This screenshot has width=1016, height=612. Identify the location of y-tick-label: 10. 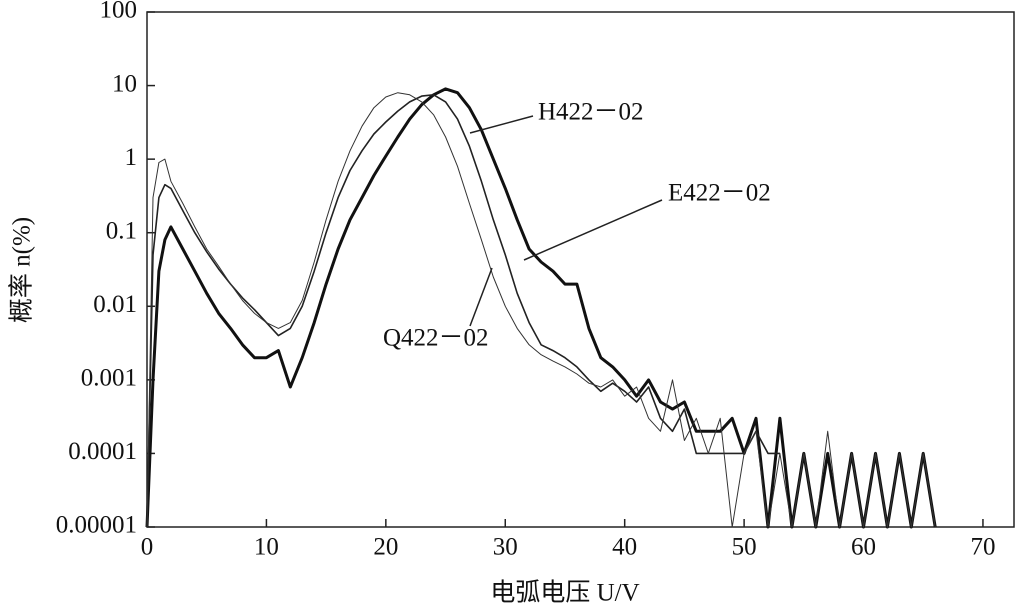
(124, 83).